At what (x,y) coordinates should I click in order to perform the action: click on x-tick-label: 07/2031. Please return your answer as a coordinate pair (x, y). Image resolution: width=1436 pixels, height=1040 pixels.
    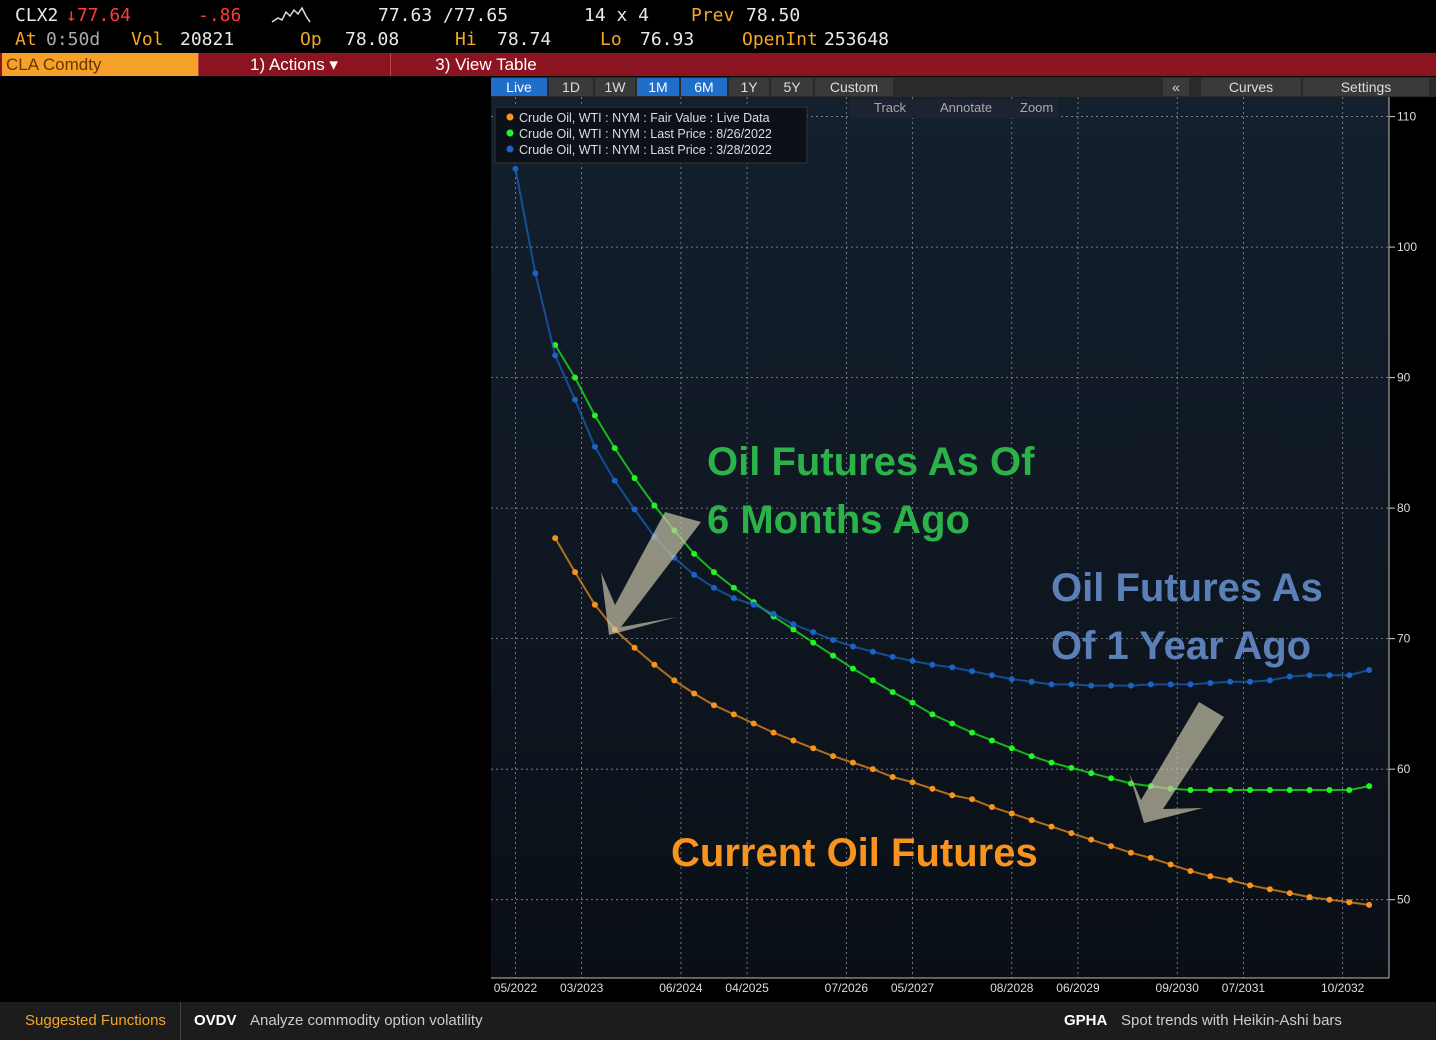
    Looking at the image, I should click on (1244, 988).